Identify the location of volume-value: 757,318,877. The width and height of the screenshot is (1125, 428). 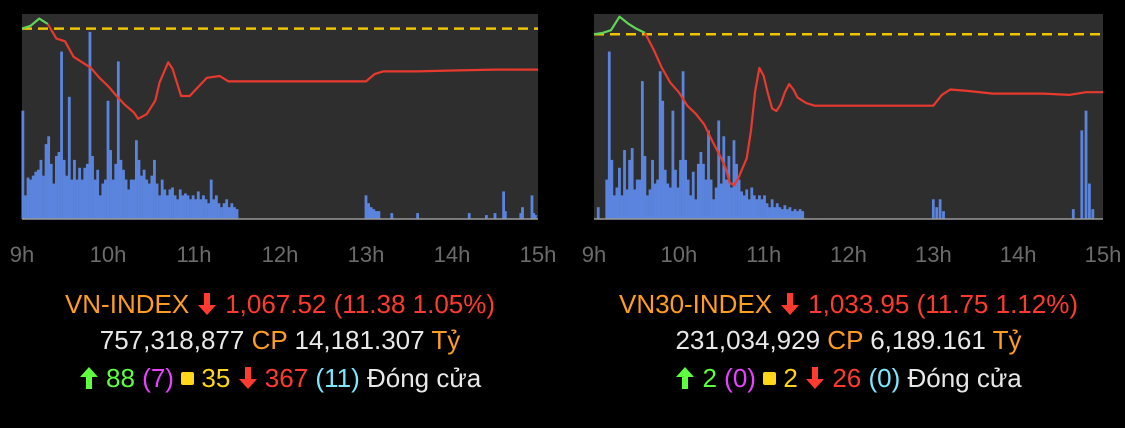
(172, 340).